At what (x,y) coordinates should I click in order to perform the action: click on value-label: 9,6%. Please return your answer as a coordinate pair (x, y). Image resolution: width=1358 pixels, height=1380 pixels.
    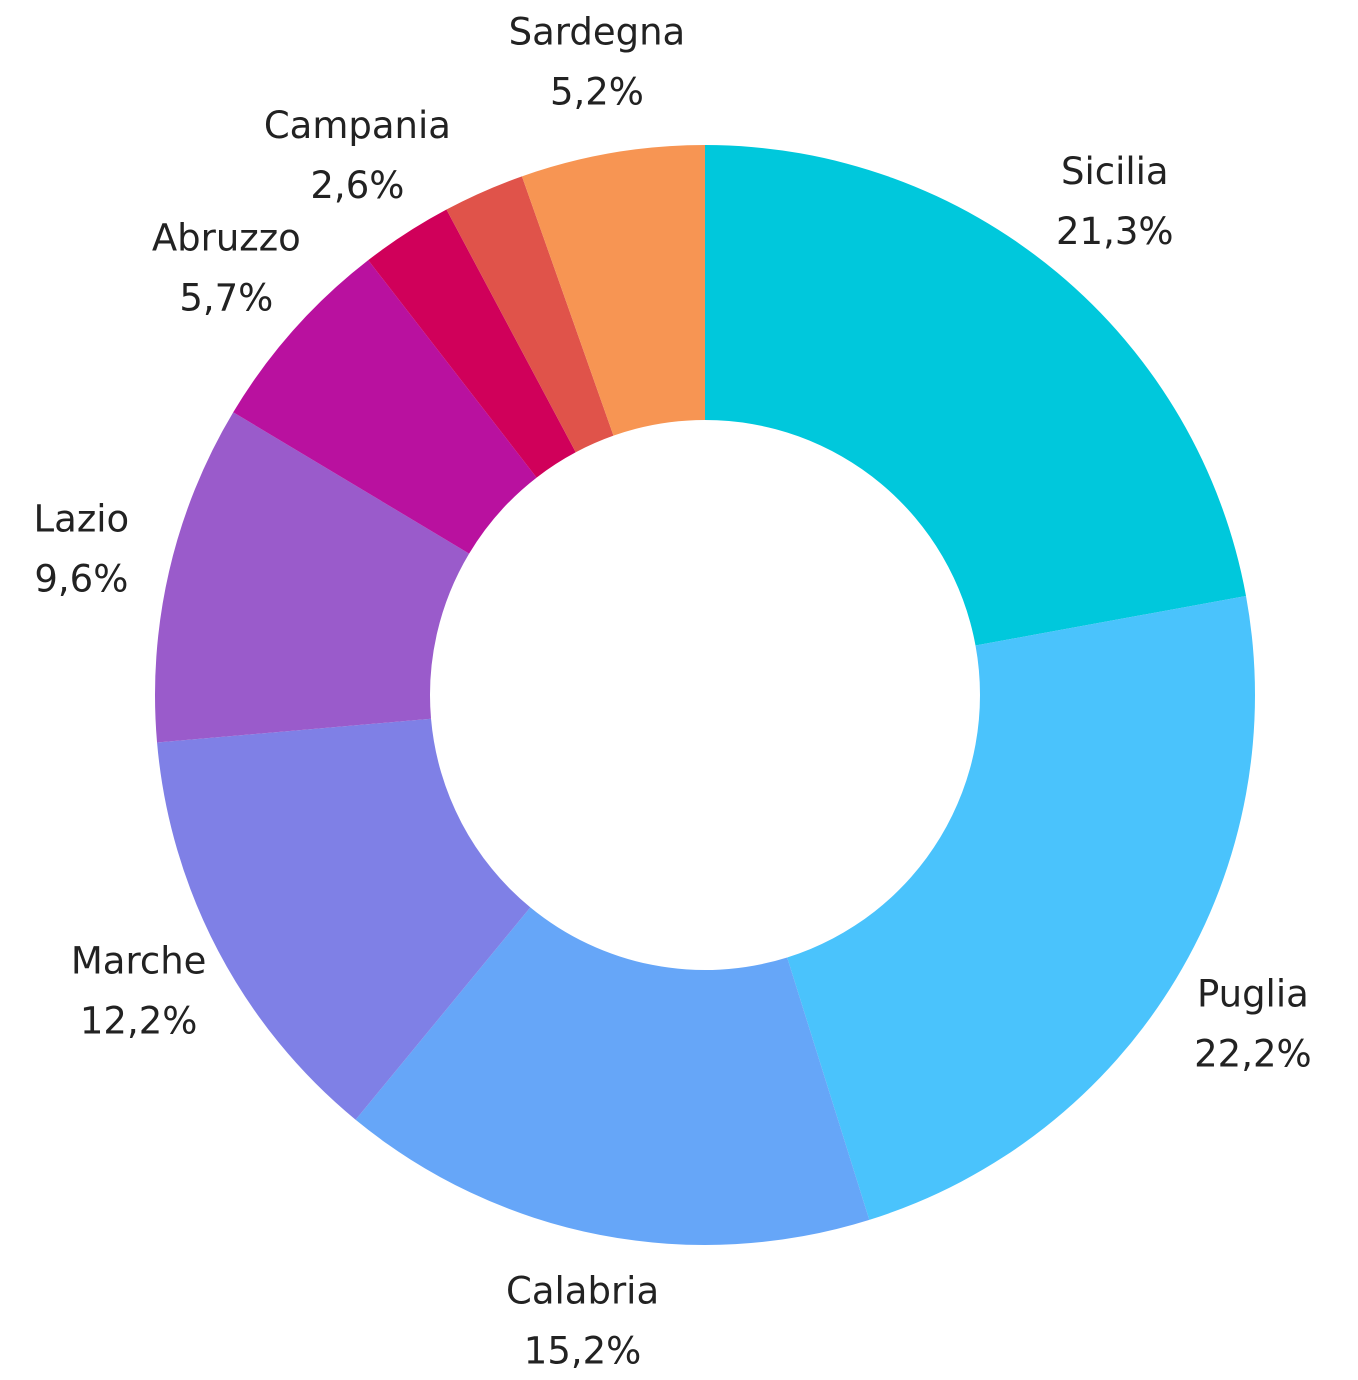
    Looking at the image, I should click on (81, 579).